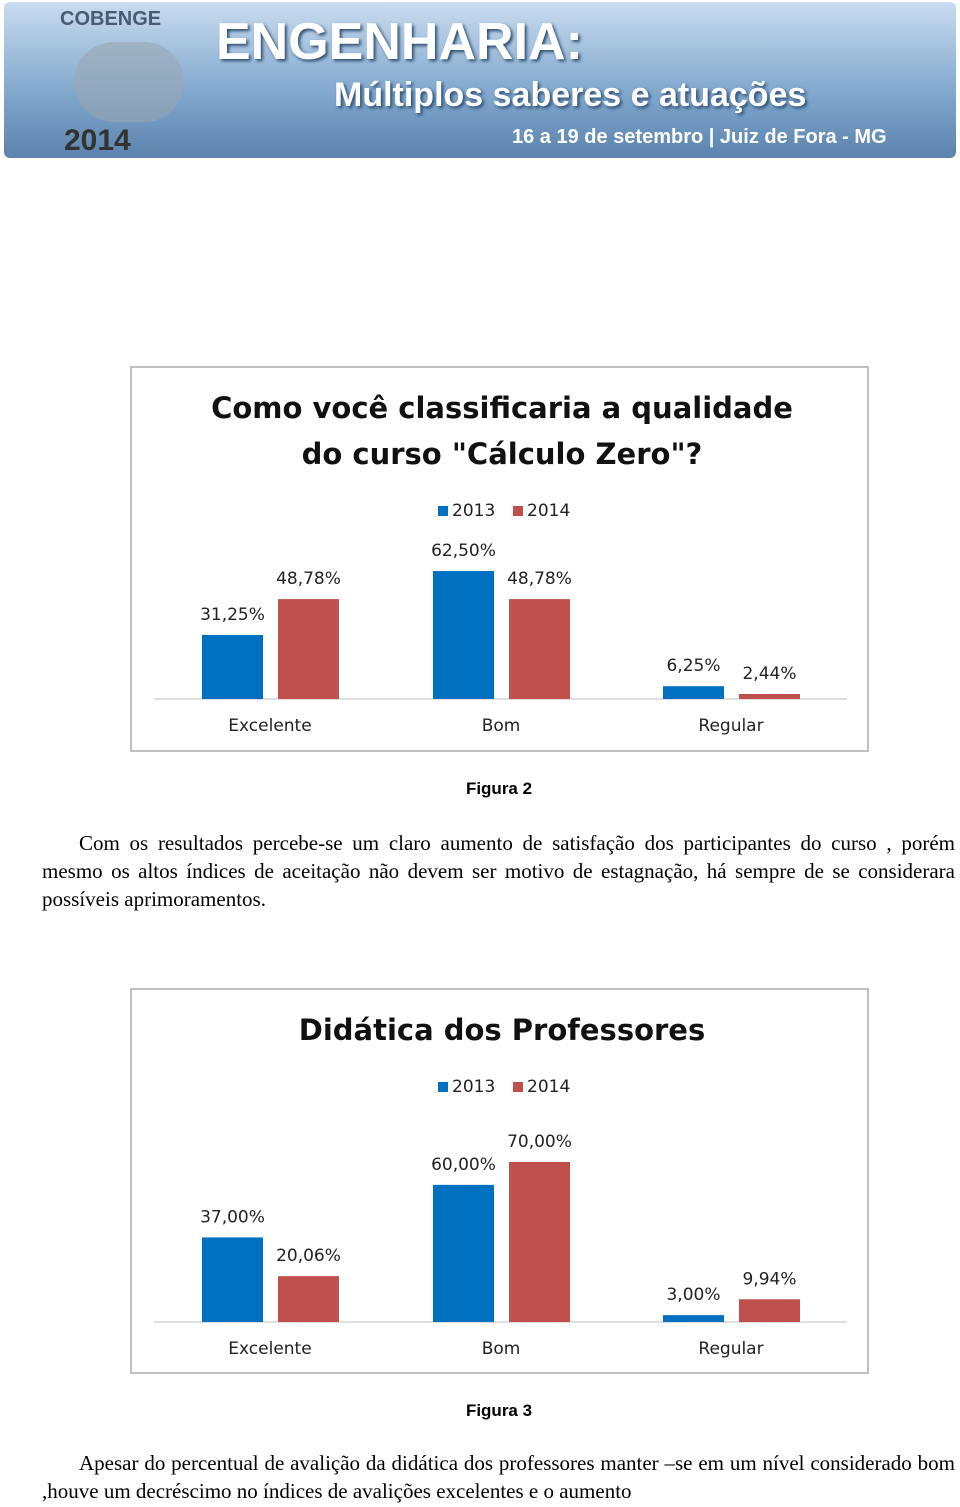 The height and width of the screenshot is (1507, 960). Describe the element at coordinates (693, 666) in the screenshot. I see `value-label: 6,25%` at that location.